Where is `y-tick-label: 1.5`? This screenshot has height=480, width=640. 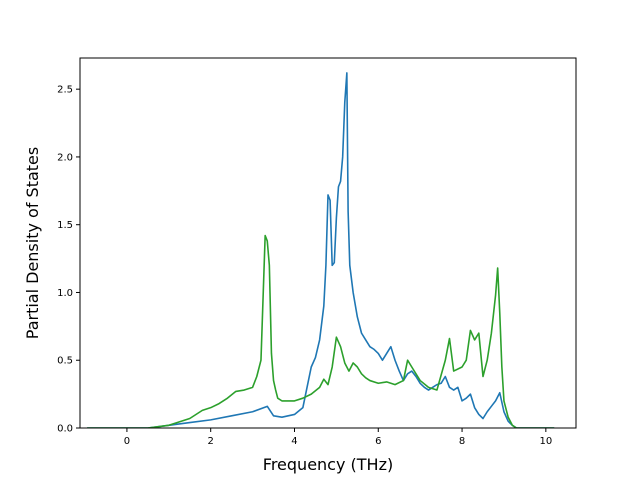 y-tick-label: 1.5 is located at coordinates (65, 225).